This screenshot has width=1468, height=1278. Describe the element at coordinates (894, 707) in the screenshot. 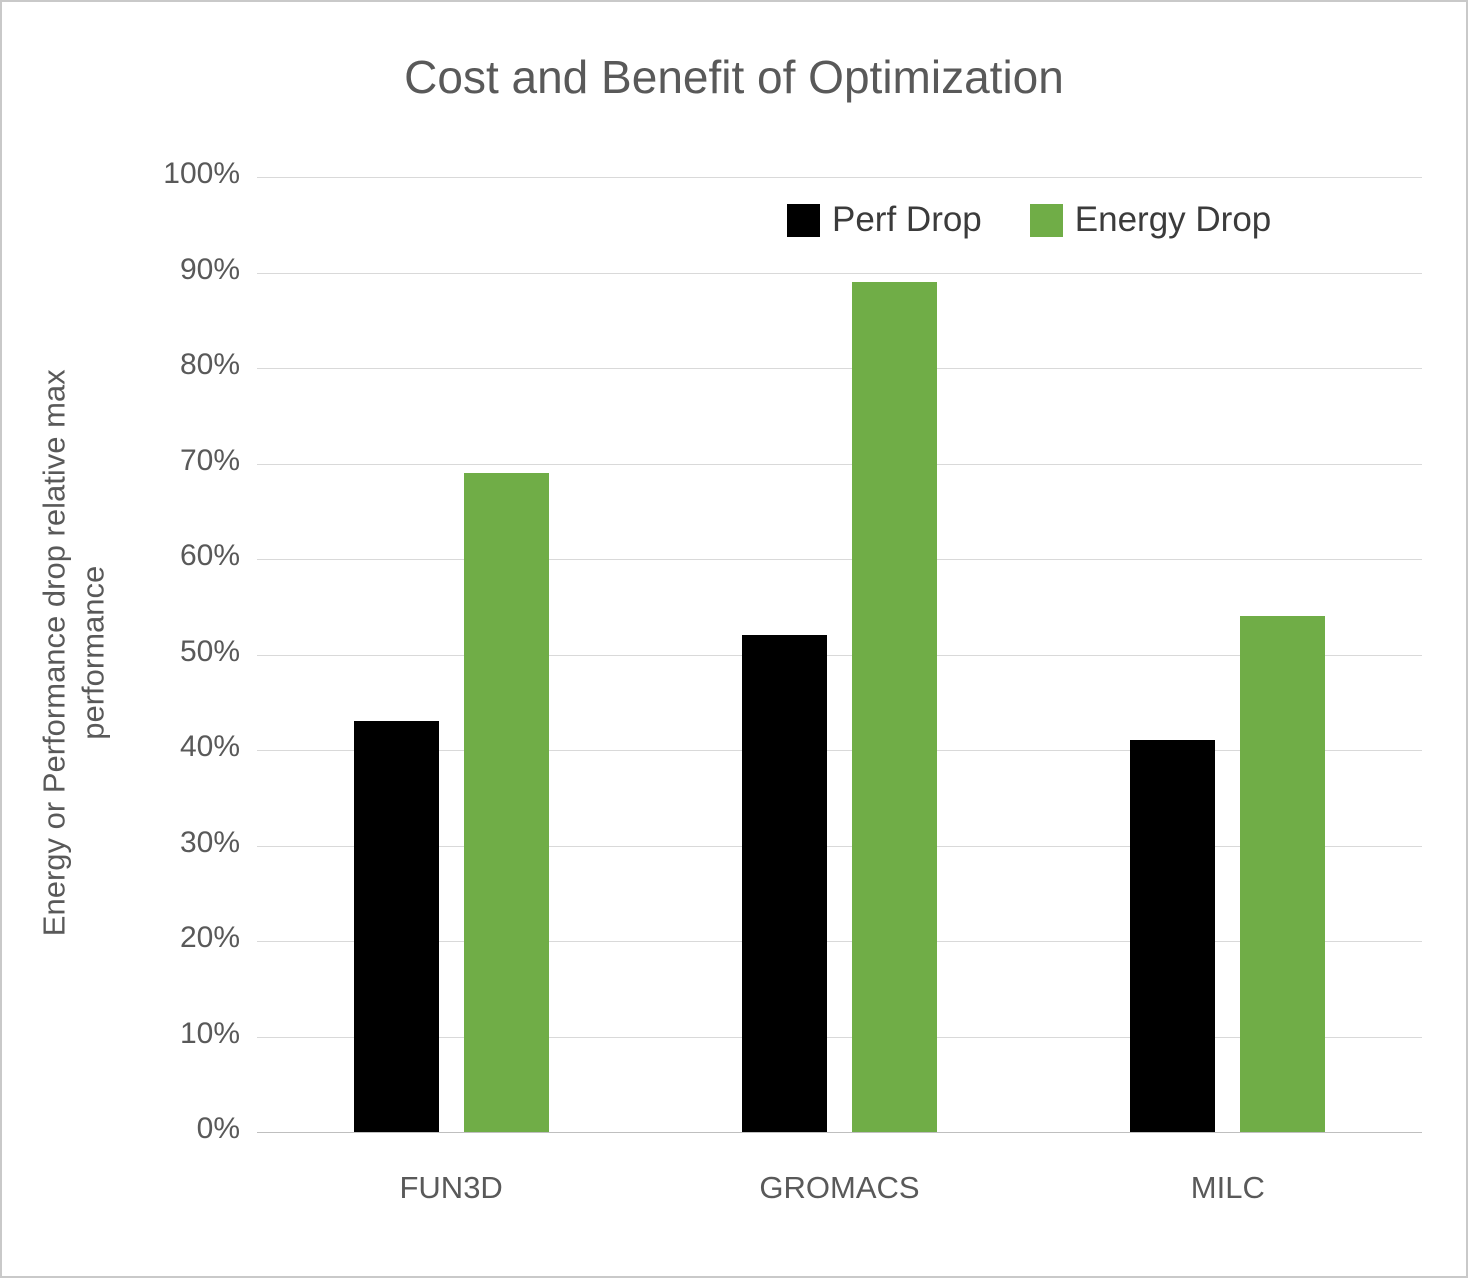

I see `bar-energy-drop-gromacs` at that location.